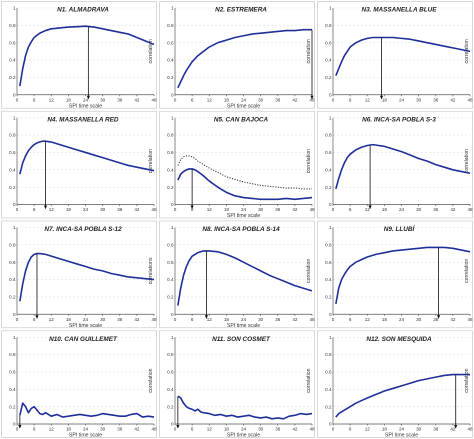 The height and width of the screenshot is (439, 474). Describe the element at coordinates (241, 229) in the screenshot. I see `chart-title: N8. INCA-SA POBLA S-14` at that location.